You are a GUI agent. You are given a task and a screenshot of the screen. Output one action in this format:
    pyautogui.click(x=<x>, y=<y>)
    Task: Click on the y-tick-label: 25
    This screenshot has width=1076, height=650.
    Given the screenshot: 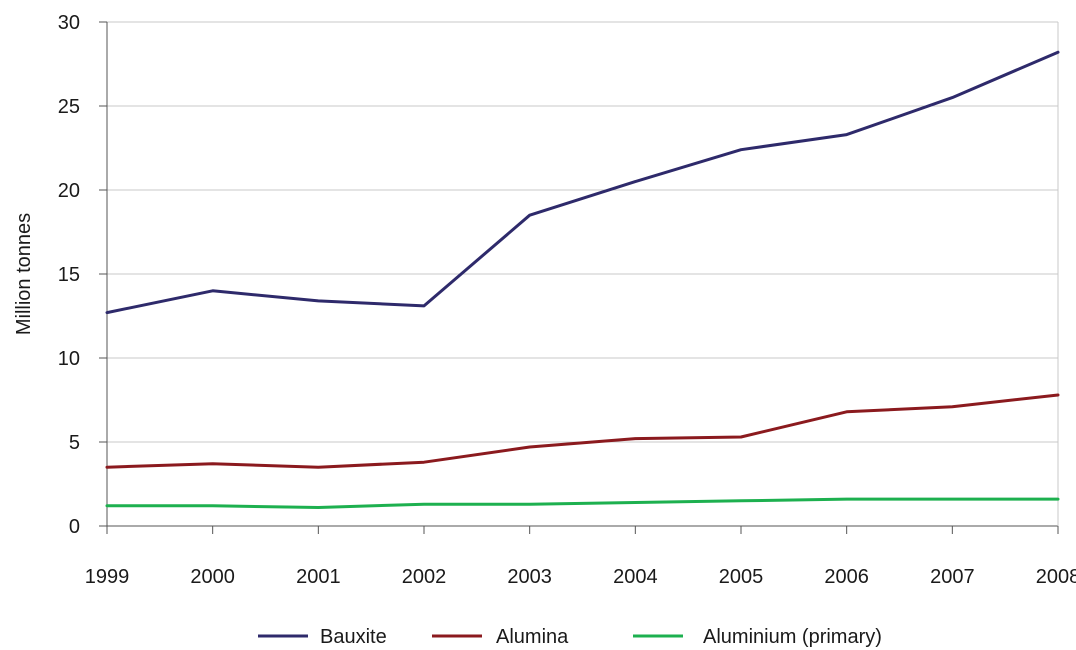 What is the action you would take?
    pyautogui.click(x=69, y=107)
    